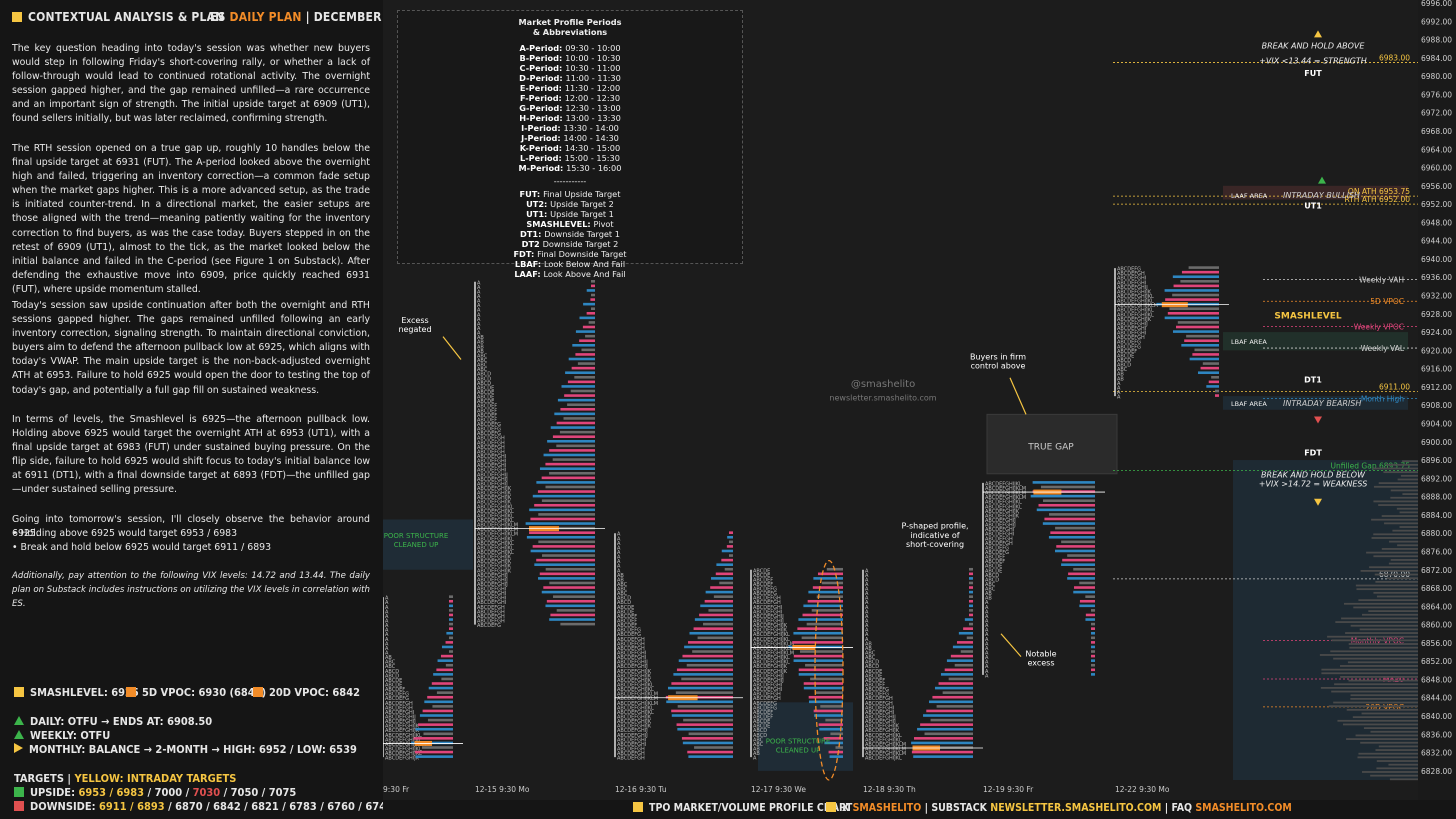 The width and height of the screenshot is (1456, 819). Describe the element at coordinates (542, 58) in the screenshot. I see `legend-period-key: B-Period:` at that location.